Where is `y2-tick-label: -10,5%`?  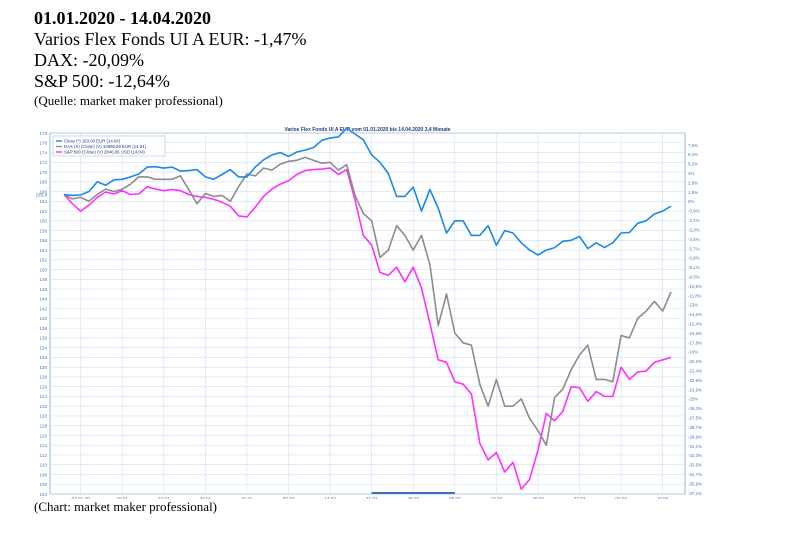
y2-tick-label: -10,5% is located at coordinates (695, 286).